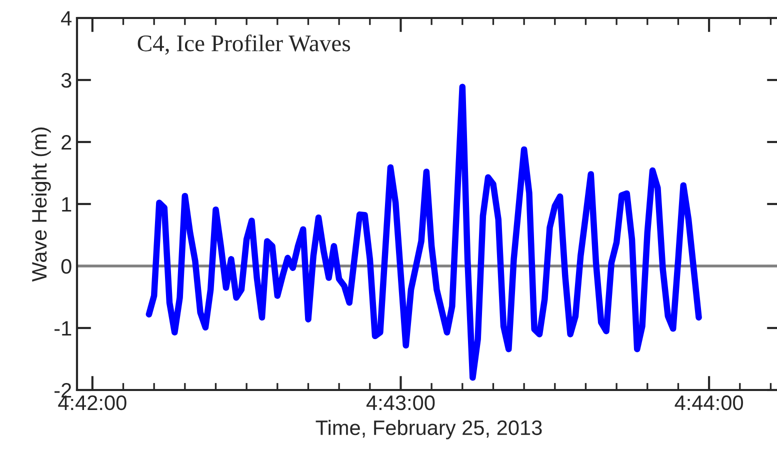 The height and width of the screenshot is (460, 777). What do you see at coordinates (66, 18) in the screenshot?
I see `y-tick-label: 4` at bounding box center [66, 18].